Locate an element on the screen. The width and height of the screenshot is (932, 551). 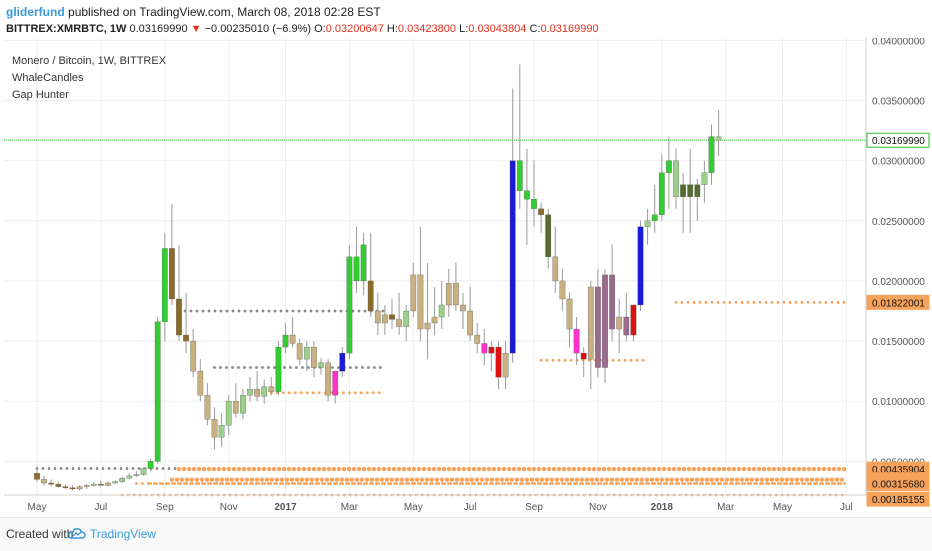
x-tick-label: Sep is located at coordinates (534, 507).